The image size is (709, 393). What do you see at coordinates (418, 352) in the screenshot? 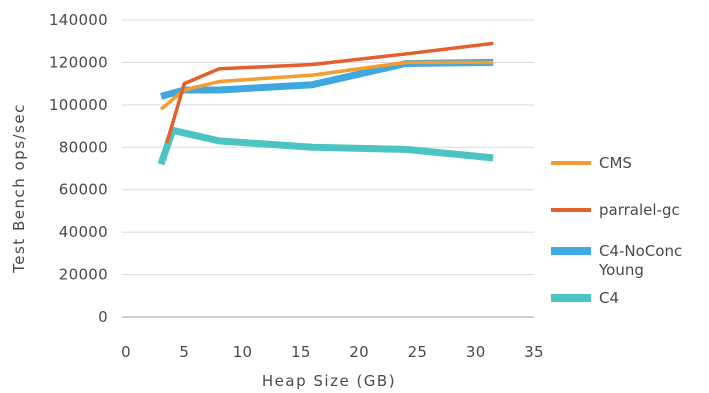
I see `x-tick-label: 25` at bounding box center [418, 352].